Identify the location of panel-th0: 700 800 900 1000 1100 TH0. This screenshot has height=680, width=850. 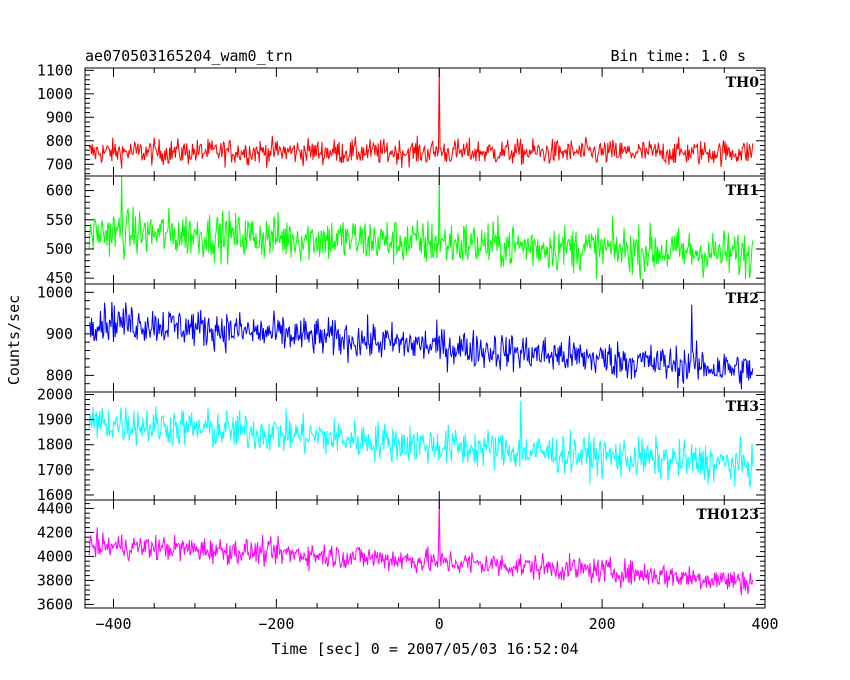
(401, 119).